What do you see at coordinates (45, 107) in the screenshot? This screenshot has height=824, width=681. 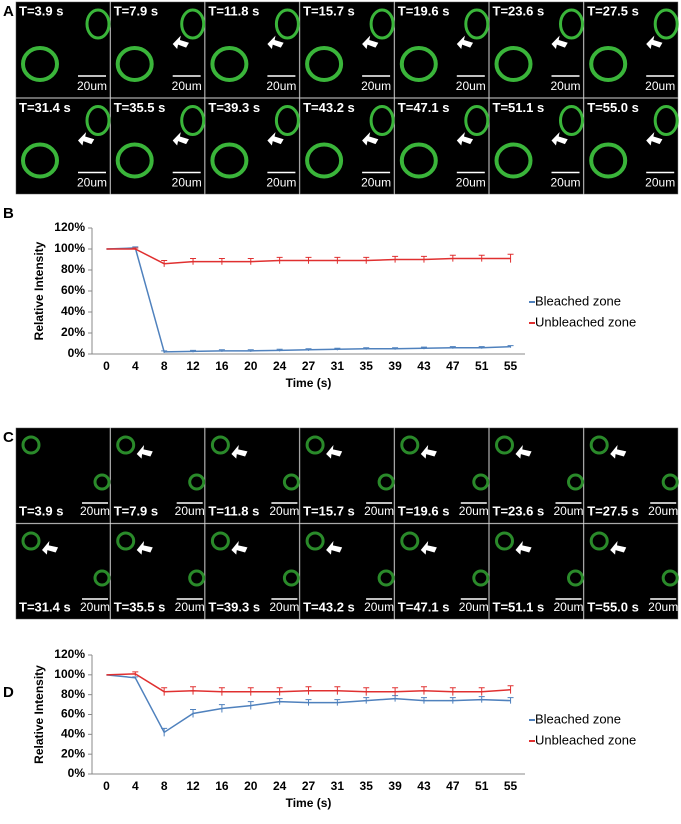 I see `frame-label: T=31.4 s` at bounding box center [45, 107].